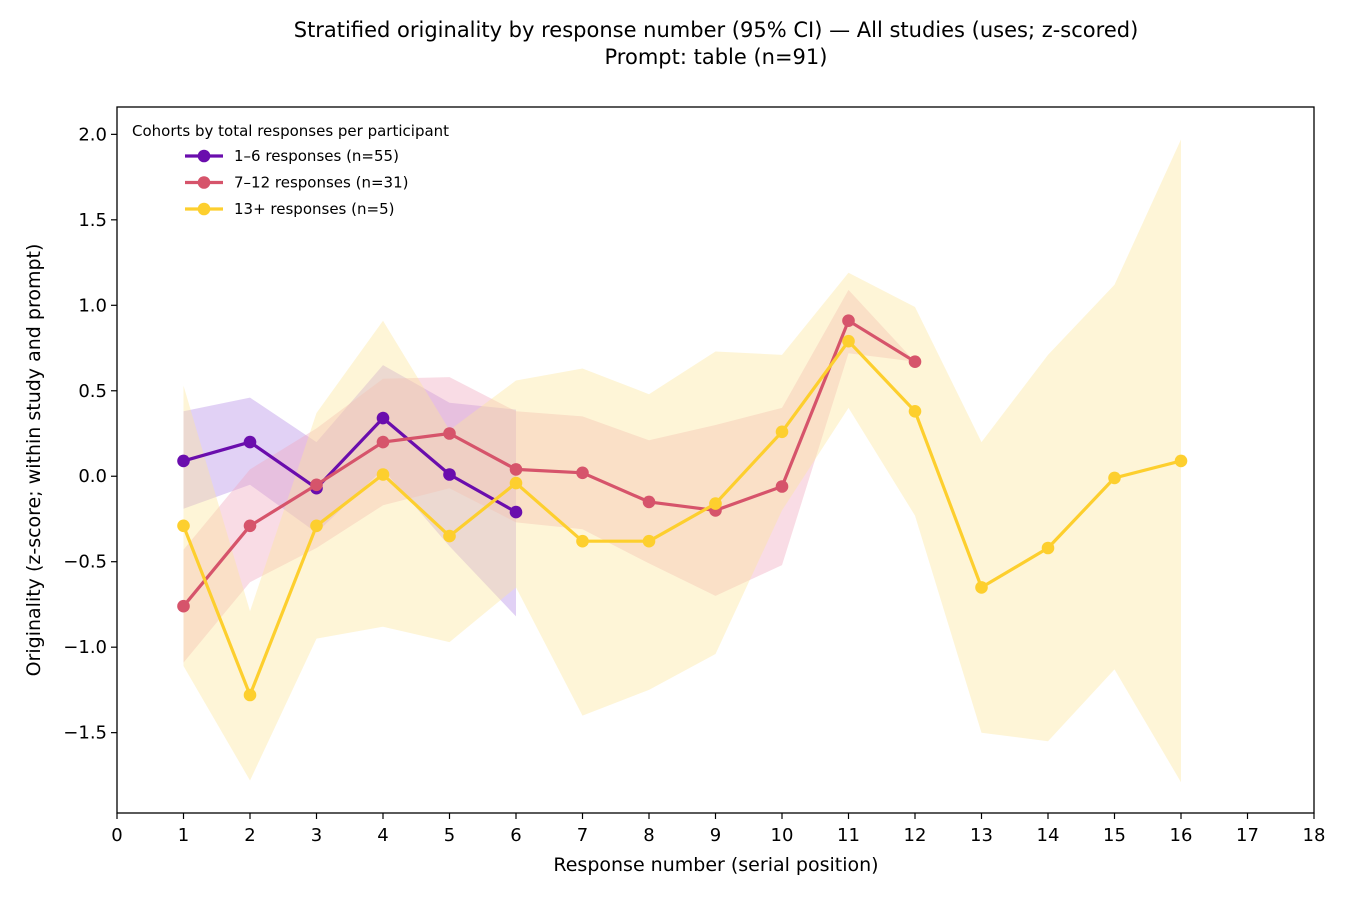 The image size is (1350, 900). Describe the element at coordinates (314, 209) in the screenshot. I see `legend-label-3: 13+ responses (n=5)` at that location.